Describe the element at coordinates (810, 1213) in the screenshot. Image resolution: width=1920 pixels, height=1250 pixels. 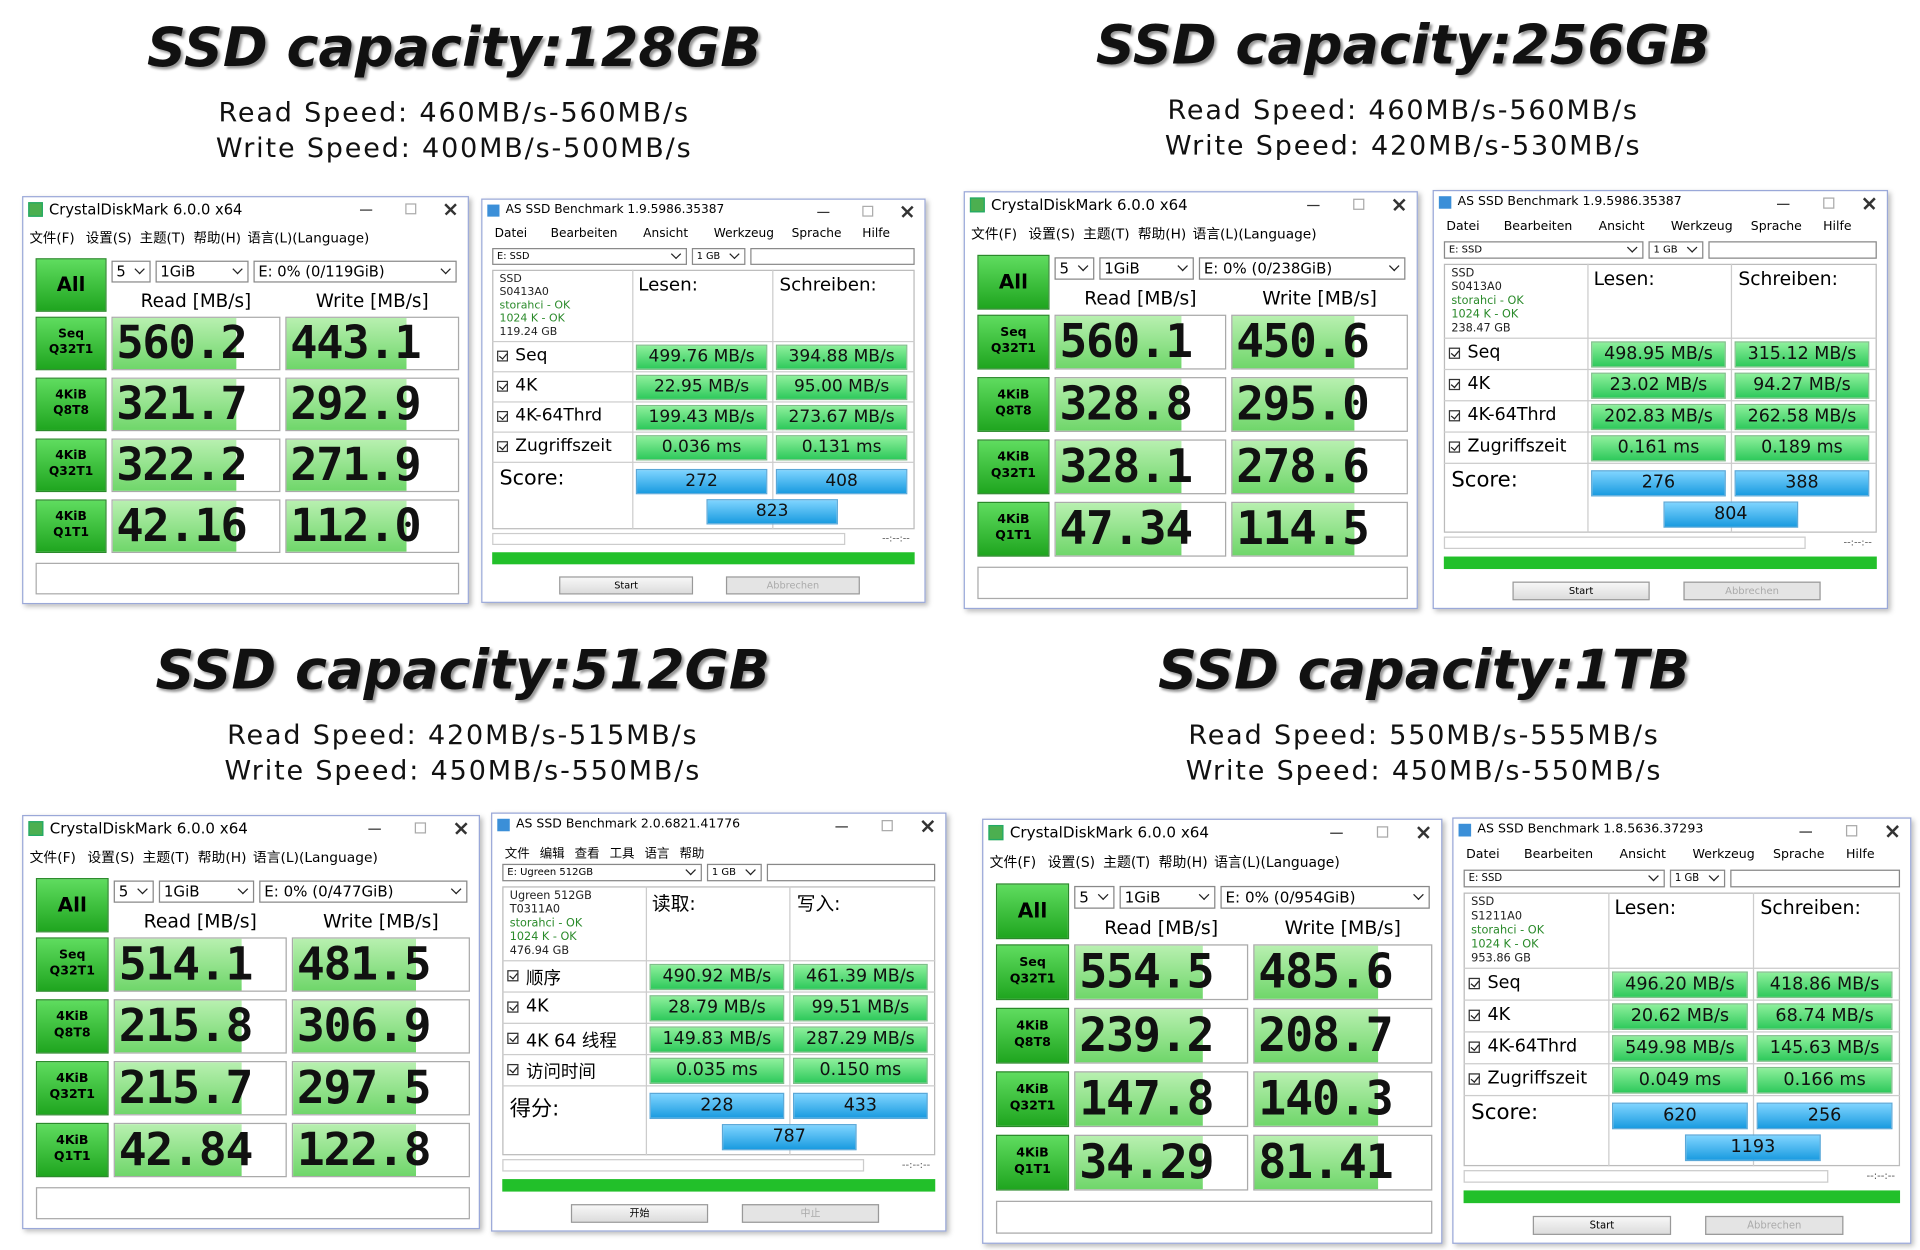
I see `stop-button: 中止` at that location.